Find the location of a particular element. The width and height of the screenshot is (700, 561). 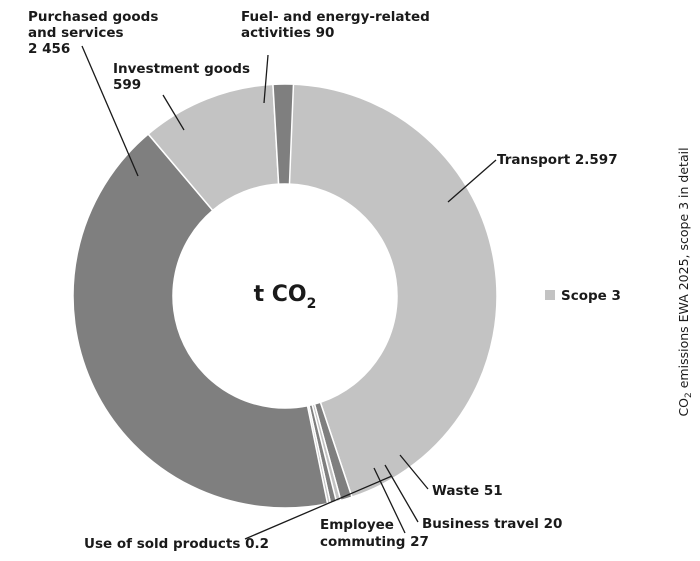

leader-business-travel is located at coordinates (401, 493).